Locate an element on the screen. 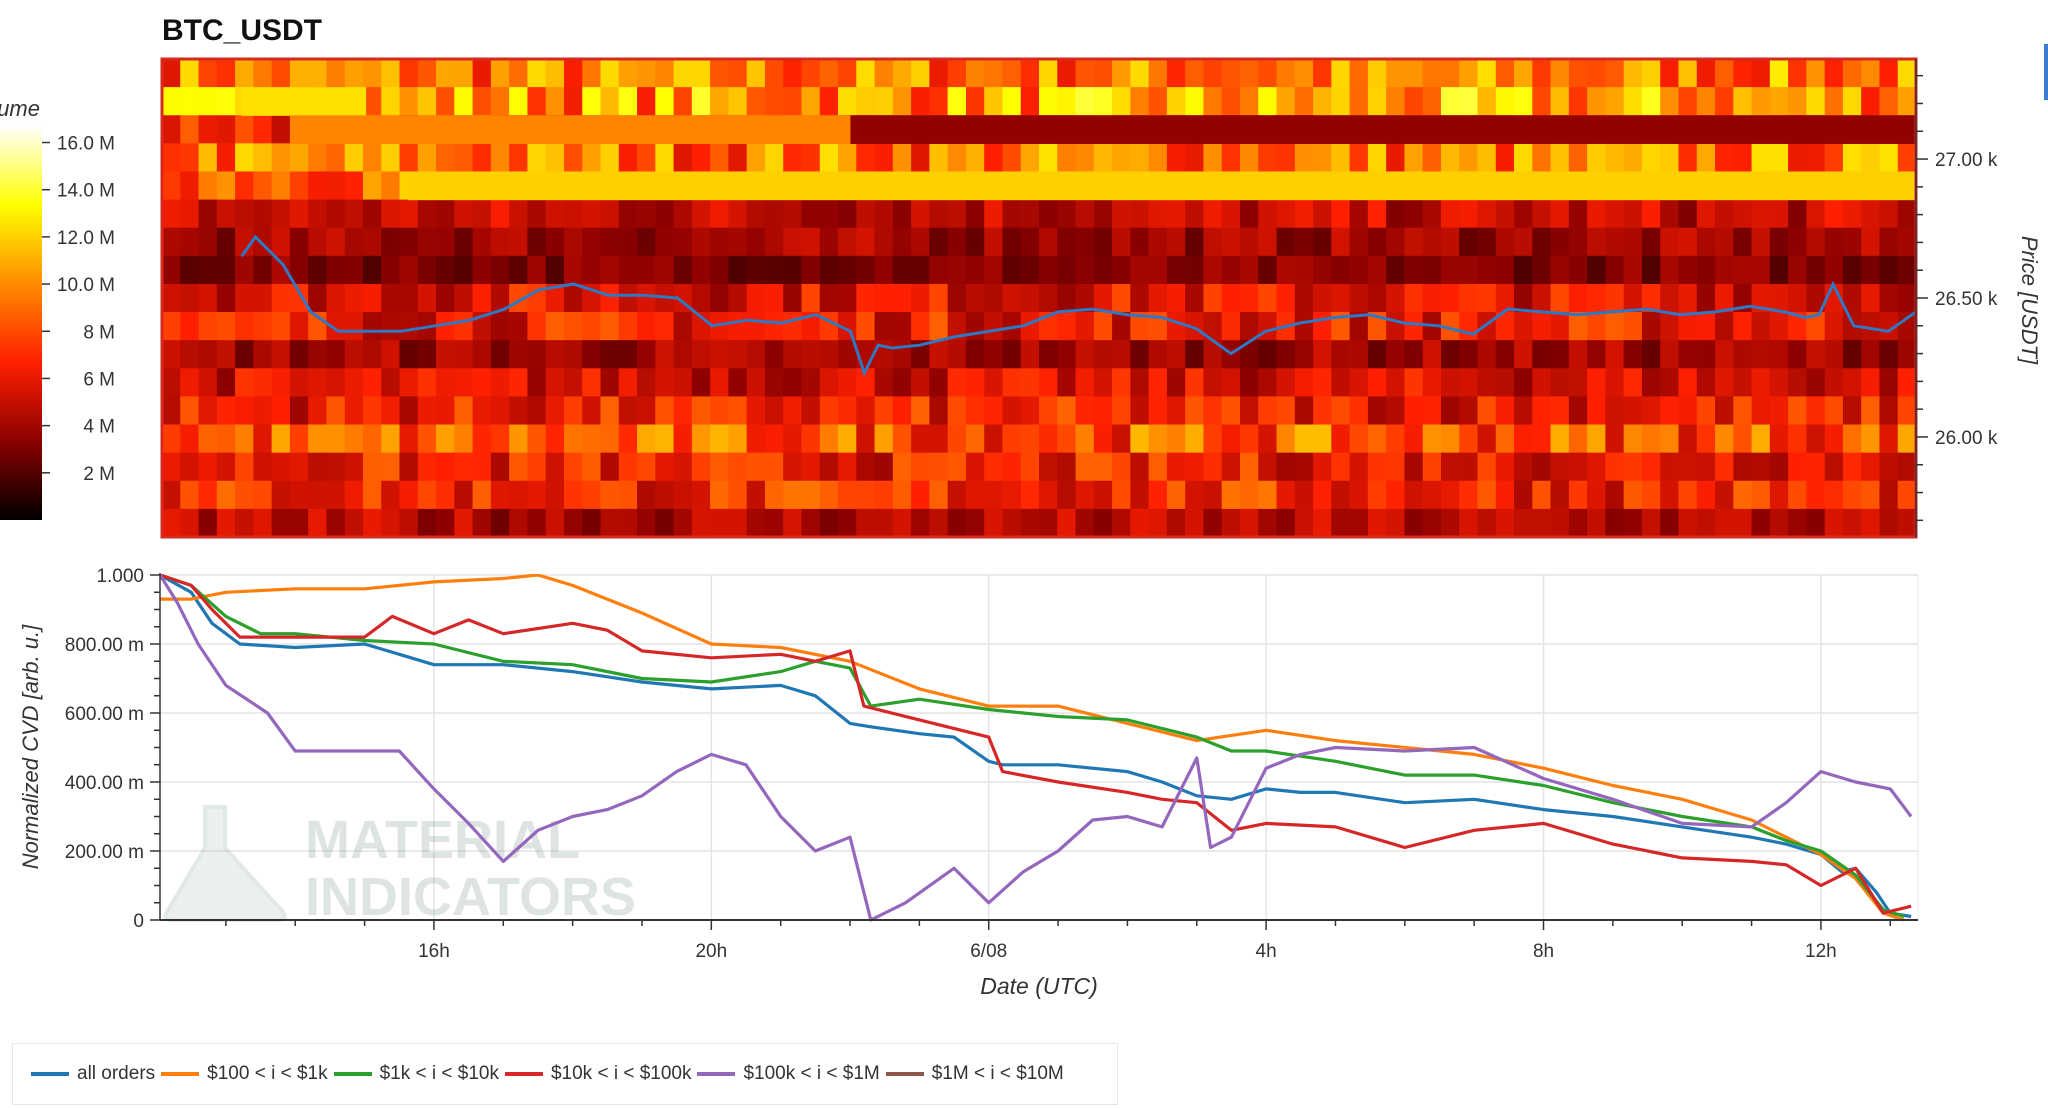 The width and height of the screenshot is (2048, 1108). heatmap-band is located at coordinates (1161, 186).